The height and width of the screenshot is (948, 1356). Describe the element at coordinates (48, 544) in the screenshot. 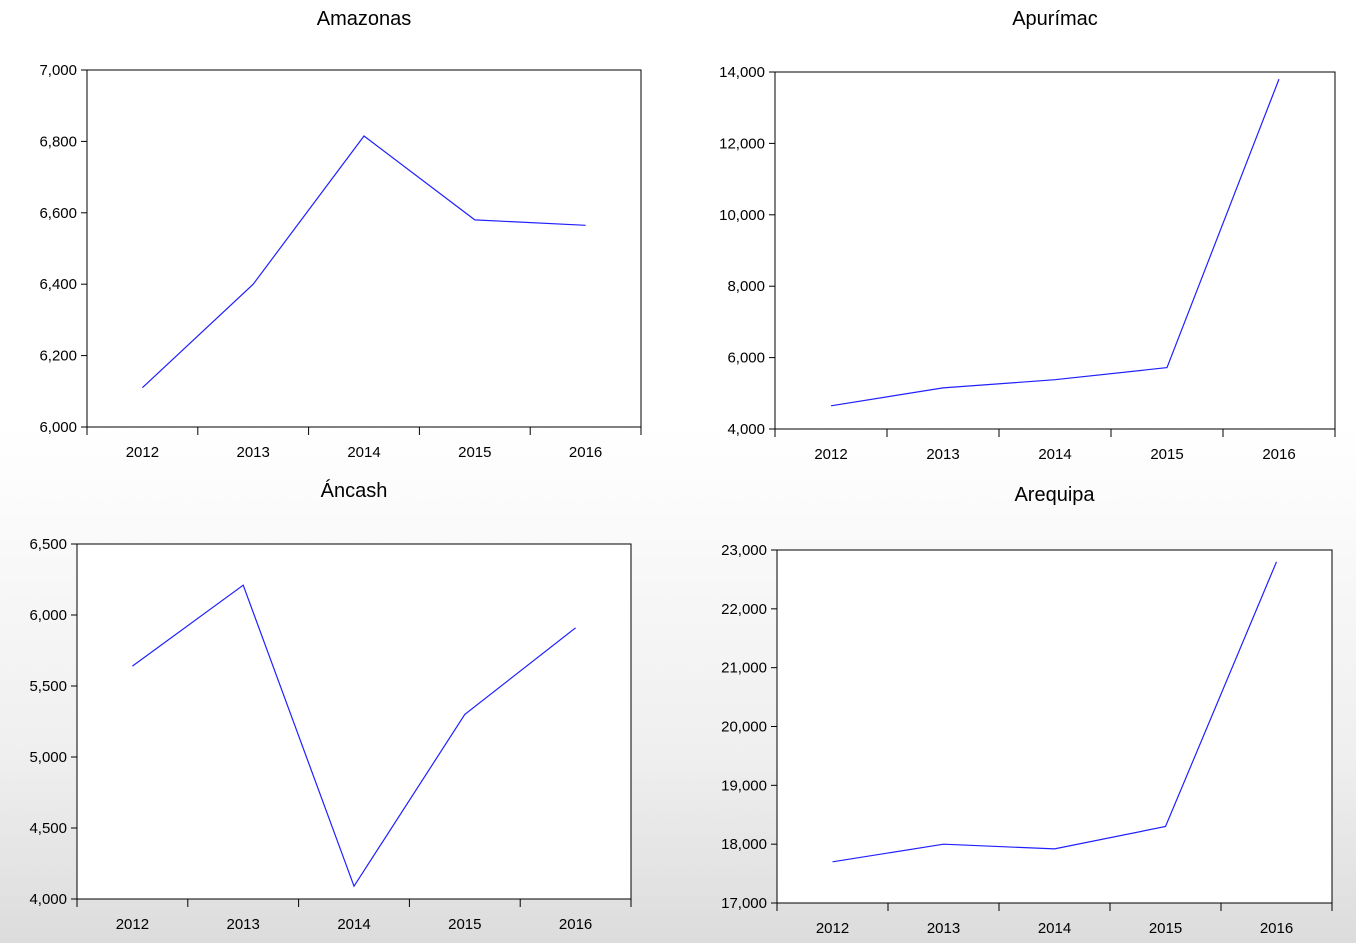

I see `y-tick-label: 6,500` at that location.